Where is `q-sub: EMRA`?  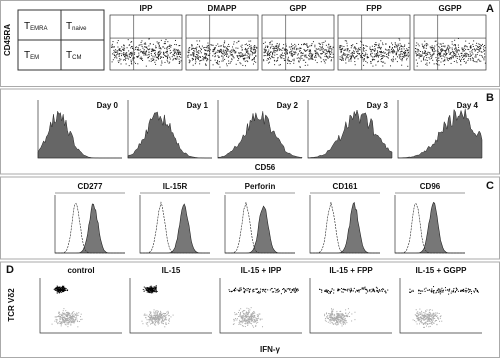 q-sub: EMRA is located at coordinates (38, 29).